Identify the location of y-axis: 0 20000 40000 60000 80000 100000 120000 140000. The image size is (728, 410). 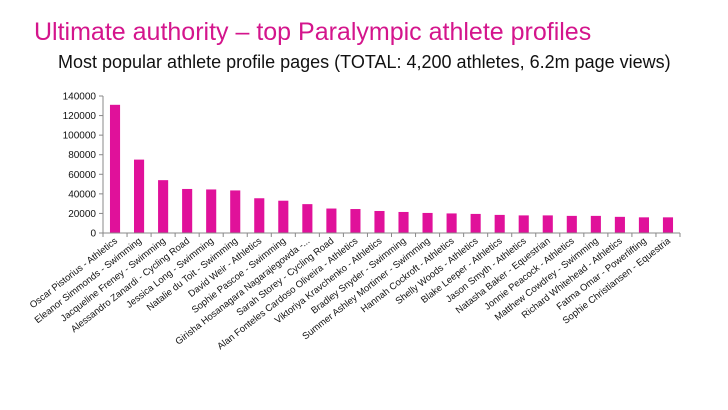
(83, 166).